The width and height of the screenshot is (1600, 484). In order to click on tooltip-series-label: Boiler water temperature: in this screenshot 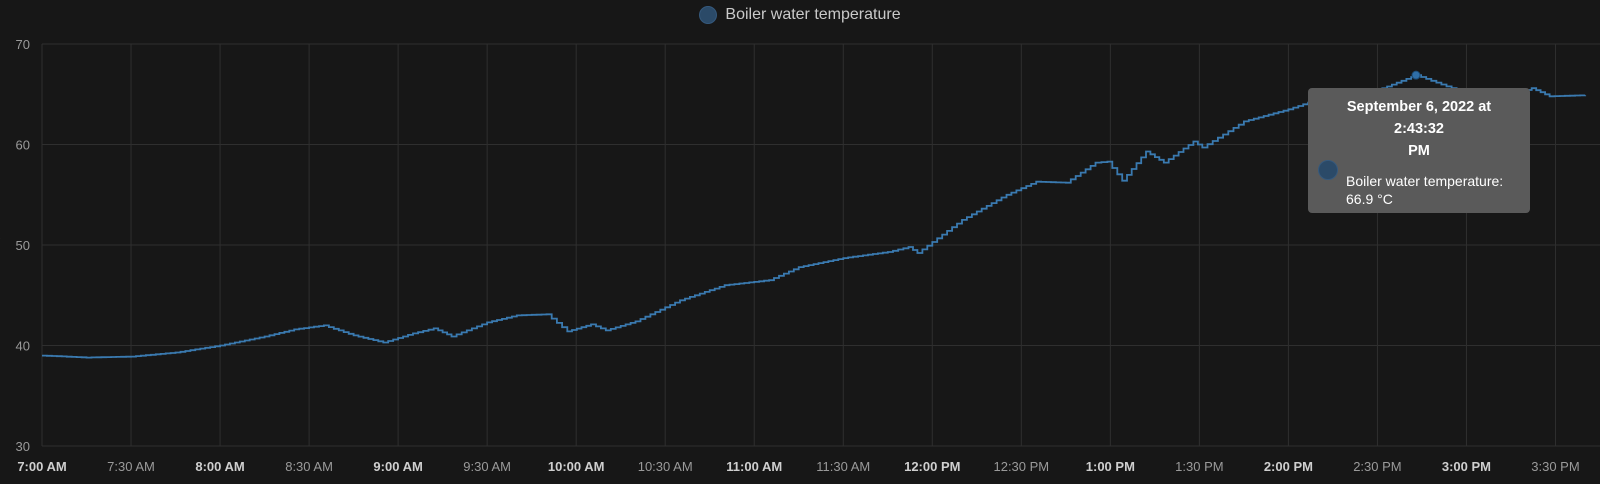, I will do `click(1425, 181)`.